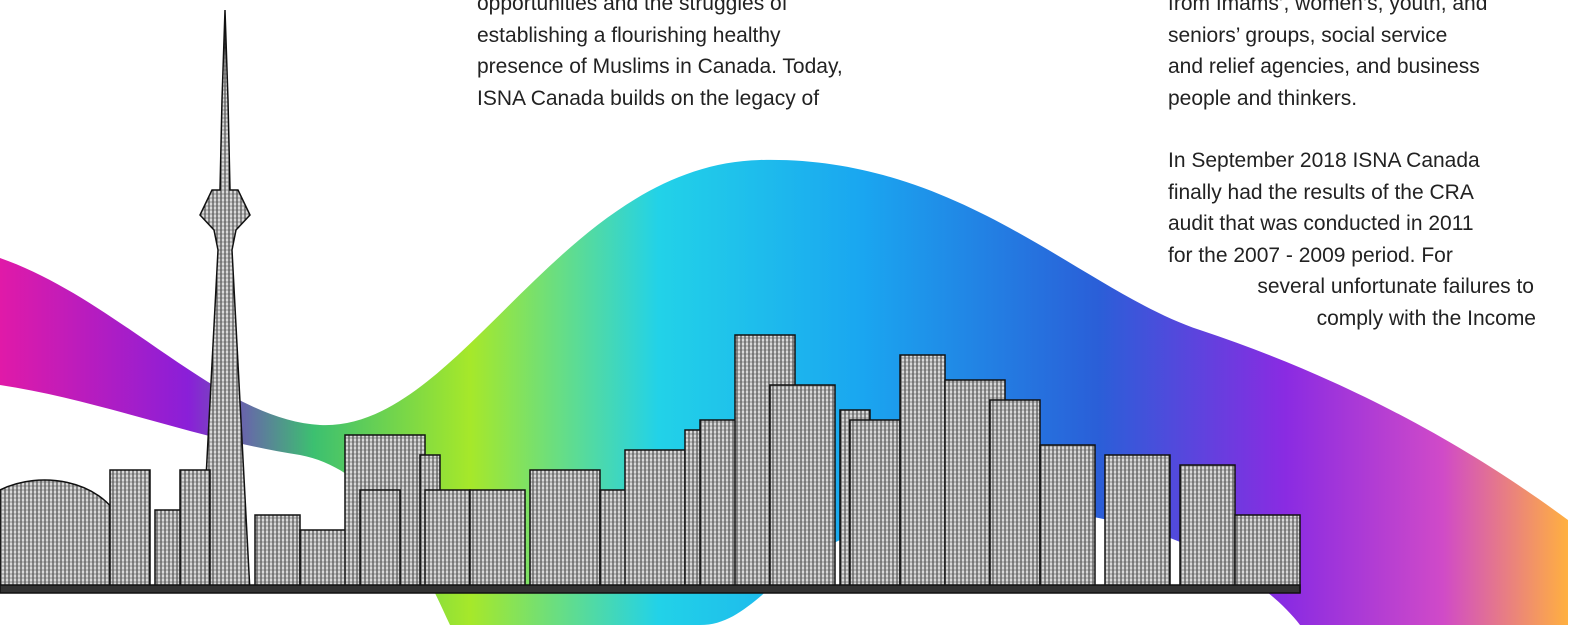 This screenshot has height=625, width=1584. Describe the element at coordinates (1328, 7) in the screenshot. I see `text-line: from Imams’, women’s, youth, and` at that location.